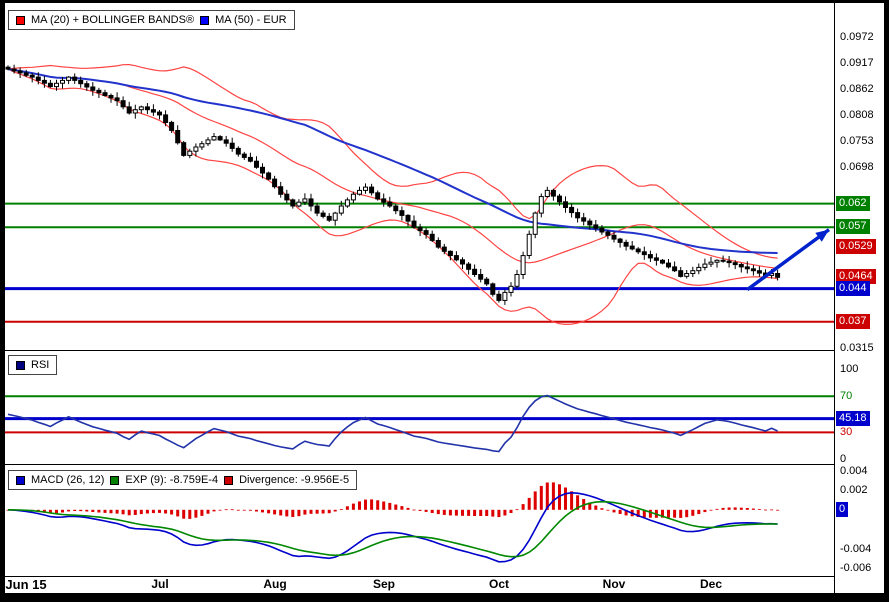  Describe the element at coordinates (853, 226) in the screenshot. I see `price-badge-0.057: 0.057` at that location.